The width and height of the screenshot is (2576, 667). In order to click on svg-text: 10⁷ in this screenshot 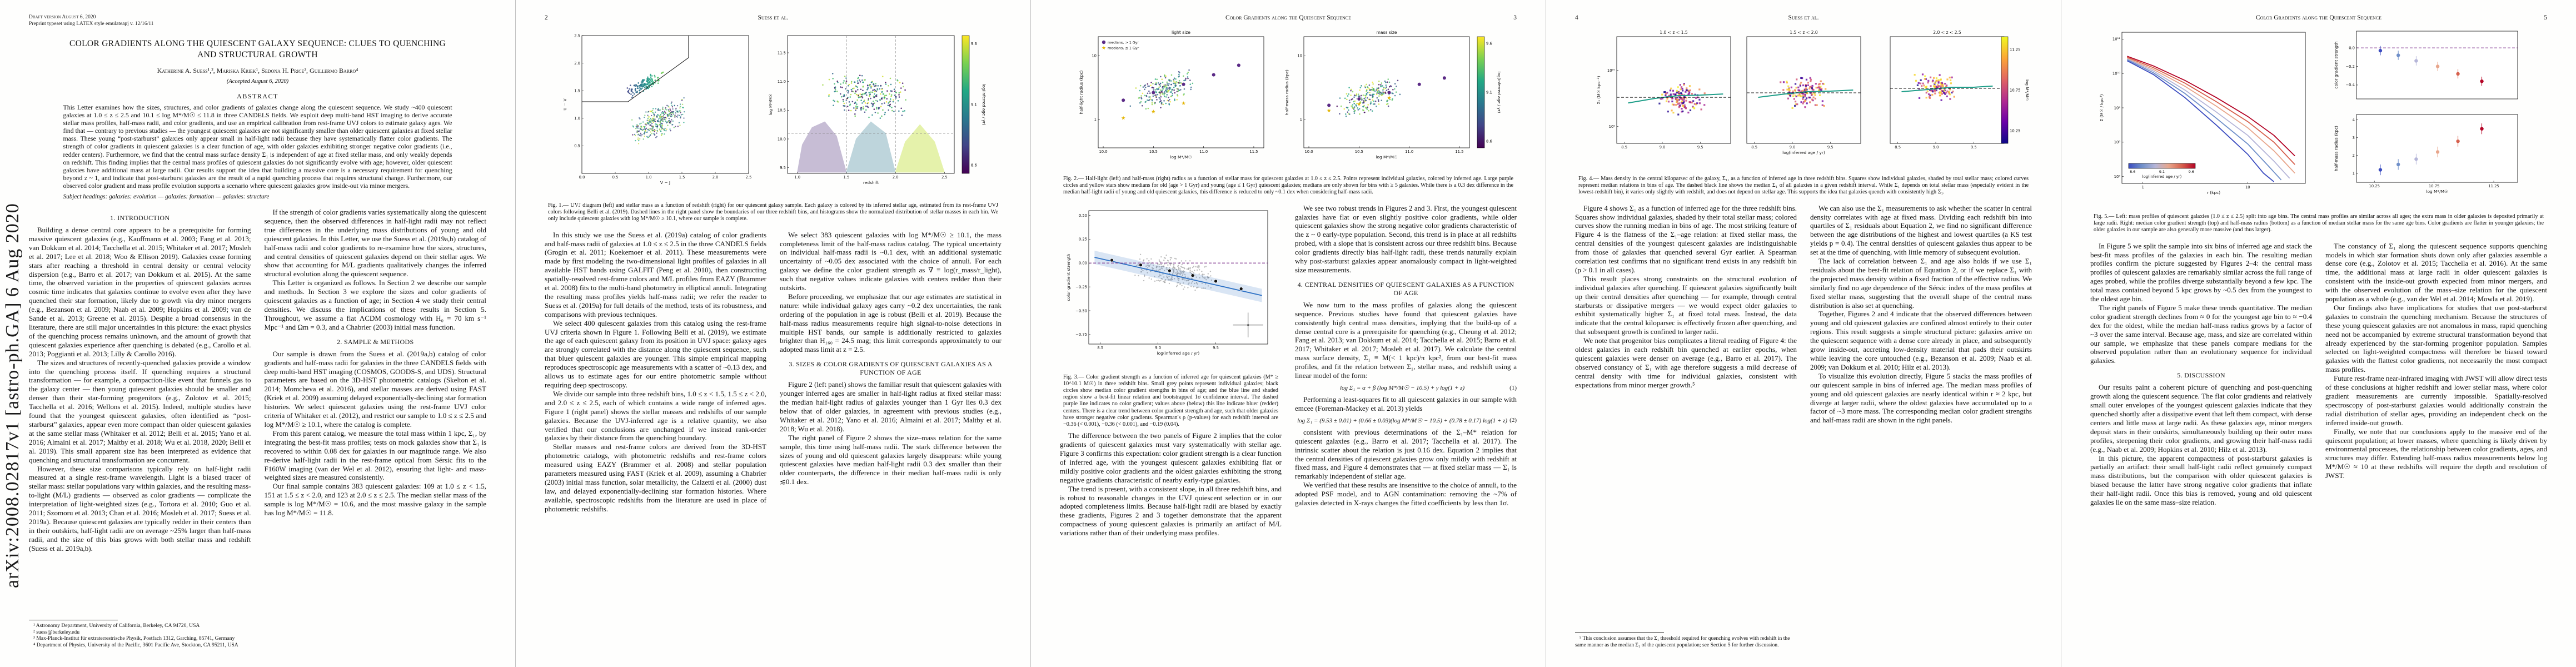, I will do `click(2117, 177)`.